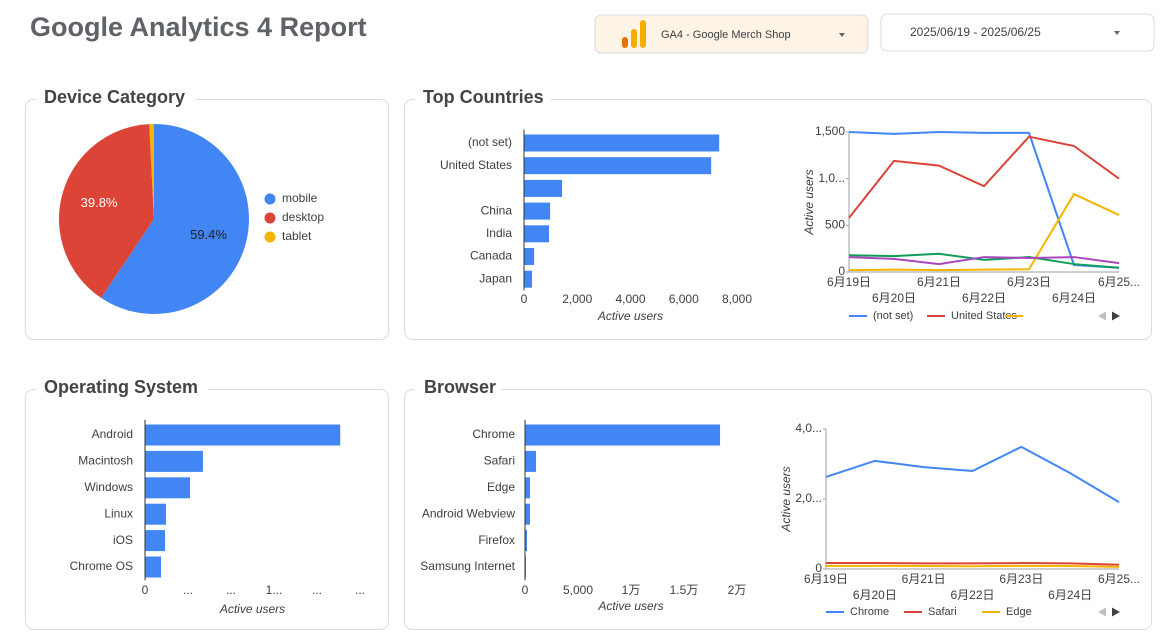 The image size is (1176, 639). Describe the element at coordinates (975, 32) in the screenshot. I see `date-range: 2025/06/19 - 2025/06/25` at that location.